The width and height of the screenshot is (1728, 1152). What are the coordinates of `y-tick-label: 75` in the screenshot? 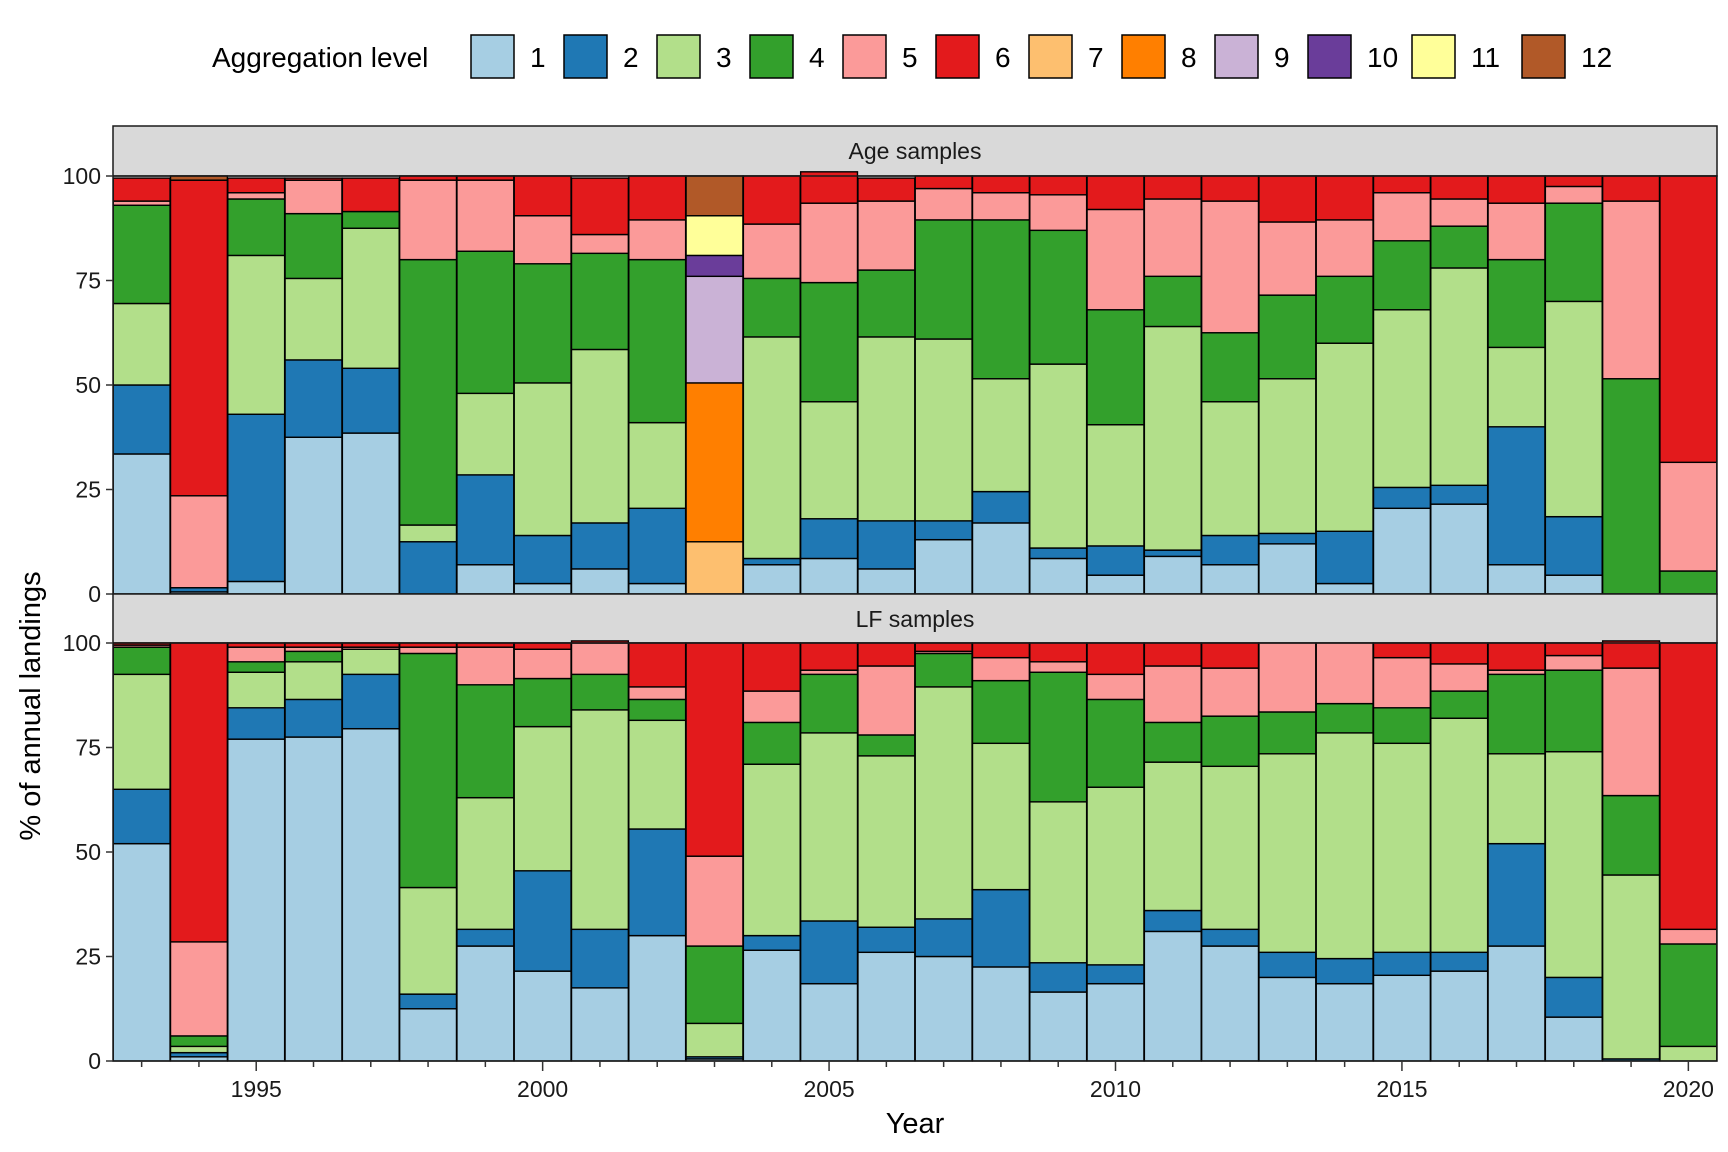 It's located at (88, 748).